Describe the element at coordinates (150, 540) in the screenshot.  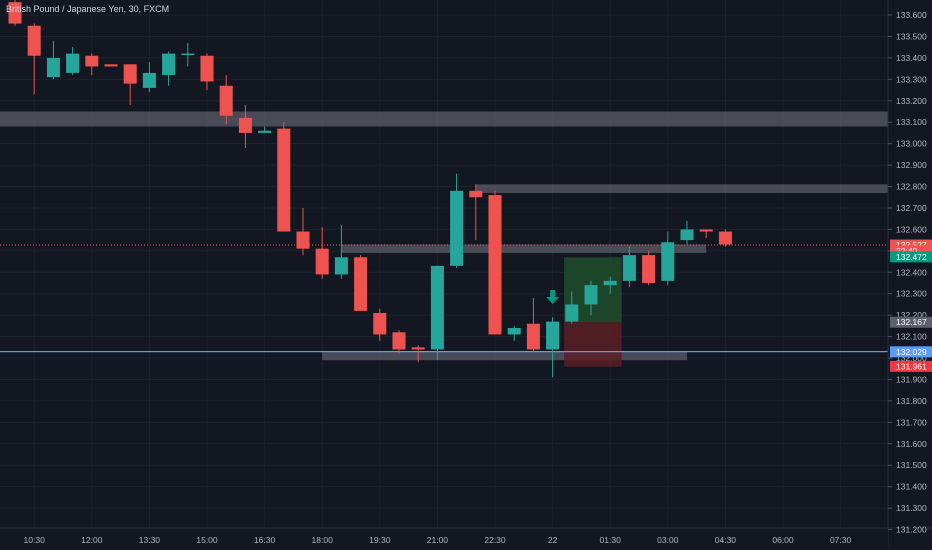
I see `time-tick-label: 13:30` at that location.